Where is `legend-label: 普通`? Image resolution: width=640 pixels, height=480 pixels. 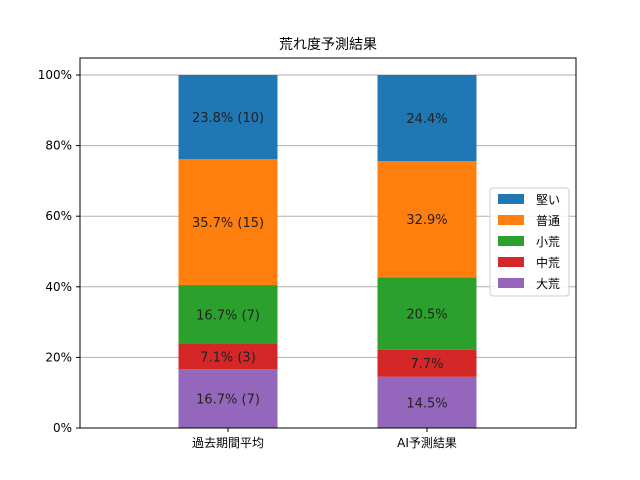
legend-label: 普通 is located at coordinates (548, 221).